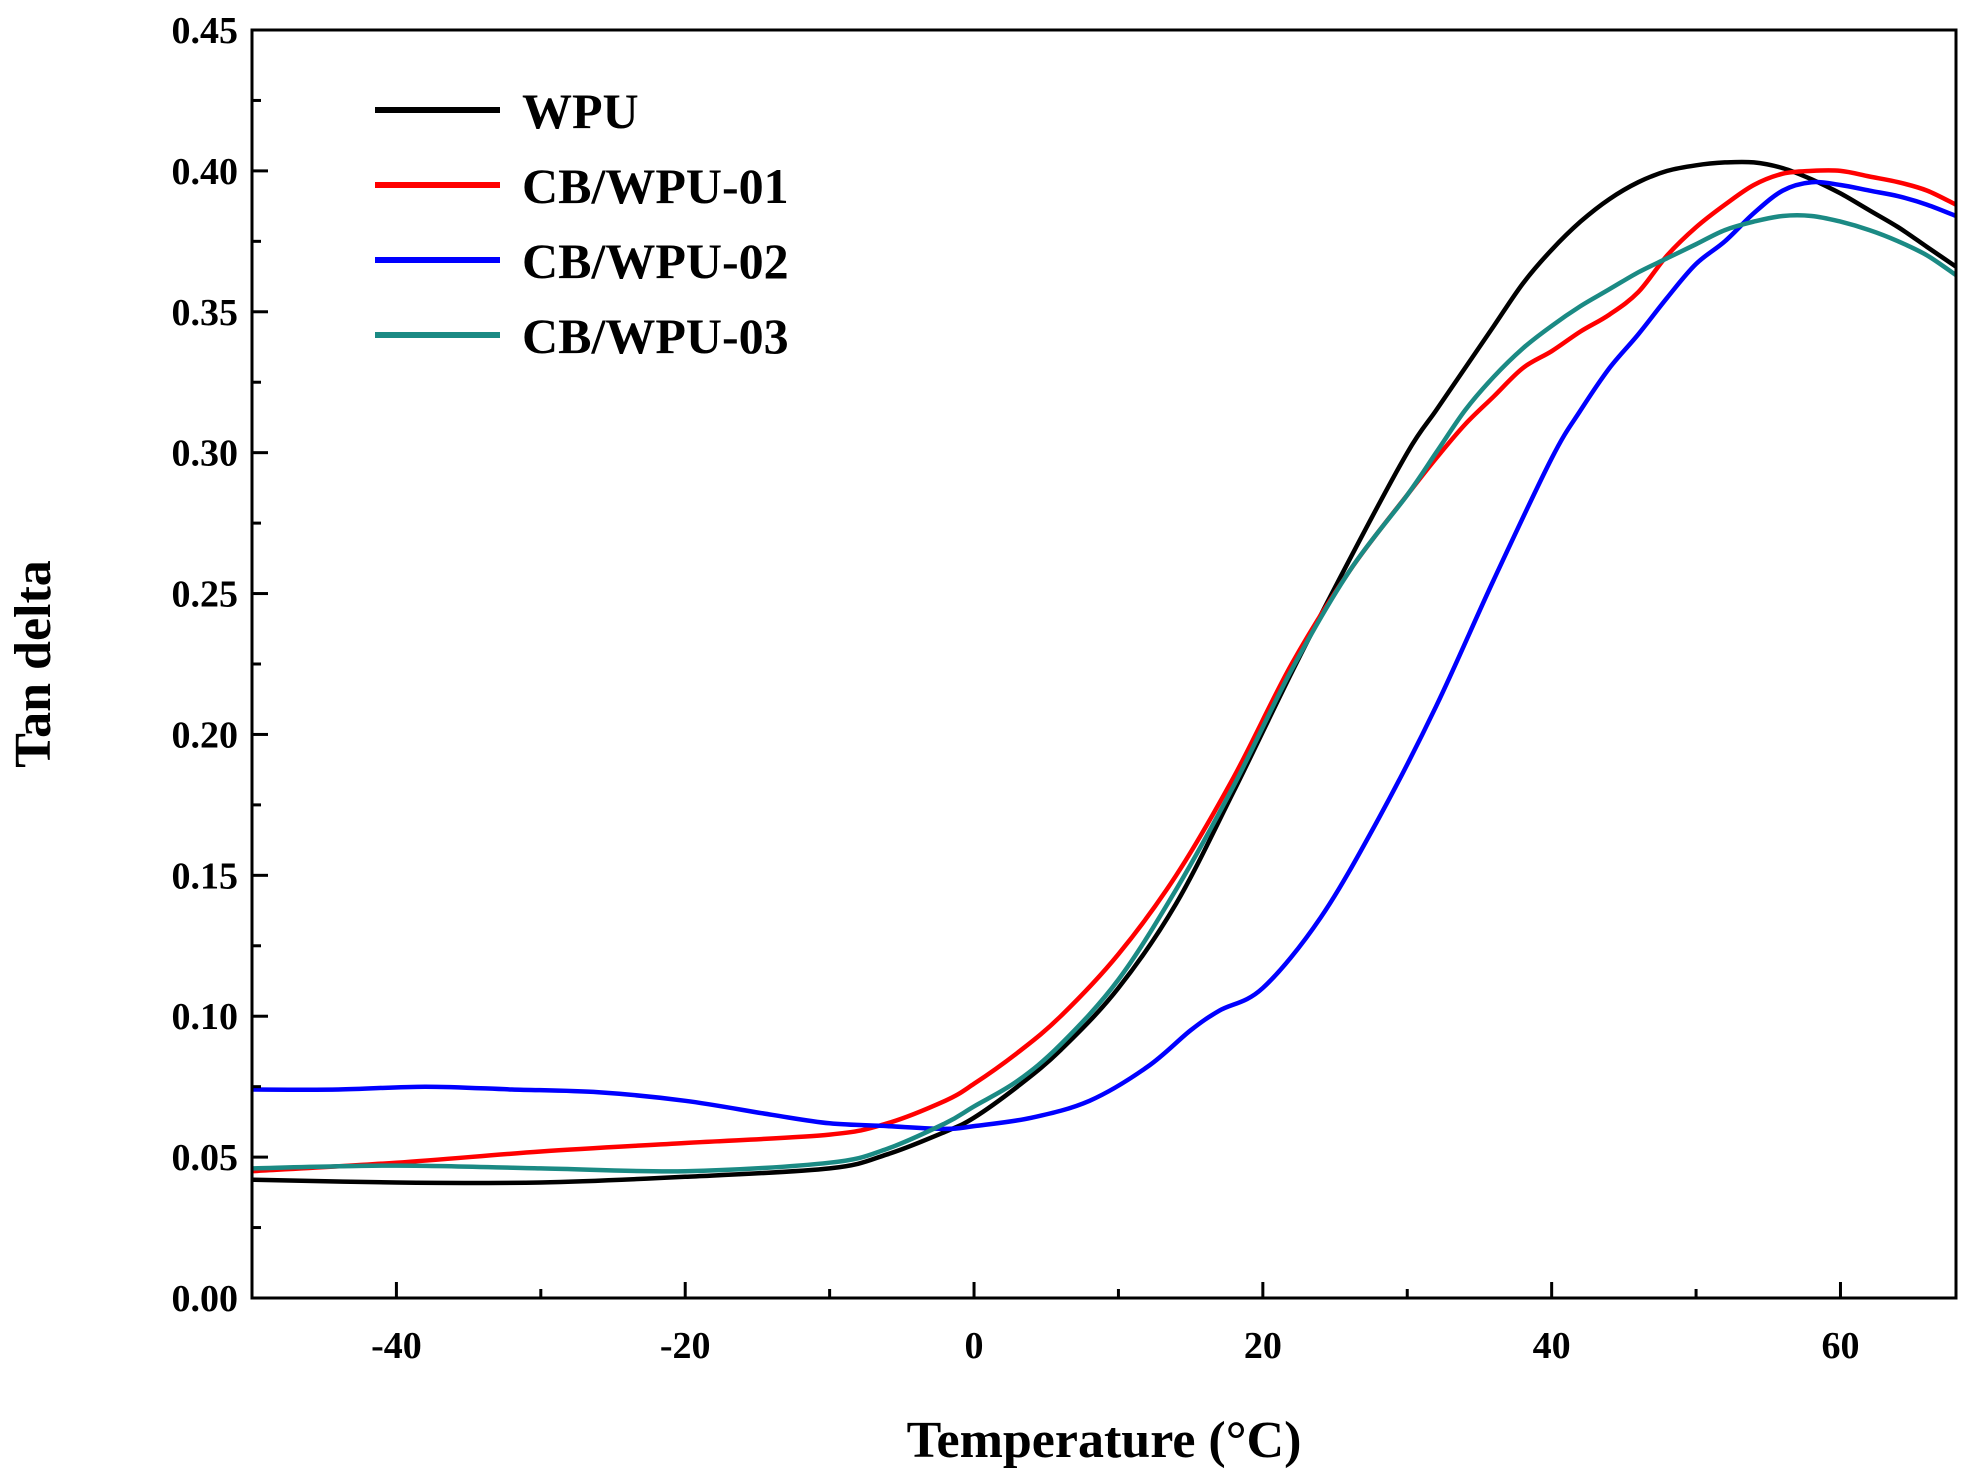 This screenshot has height=1473, width=1964. Describe the element at coordinates (205, 1299) in the screenshot. I see `y-tick-label: 0.00` at that location.